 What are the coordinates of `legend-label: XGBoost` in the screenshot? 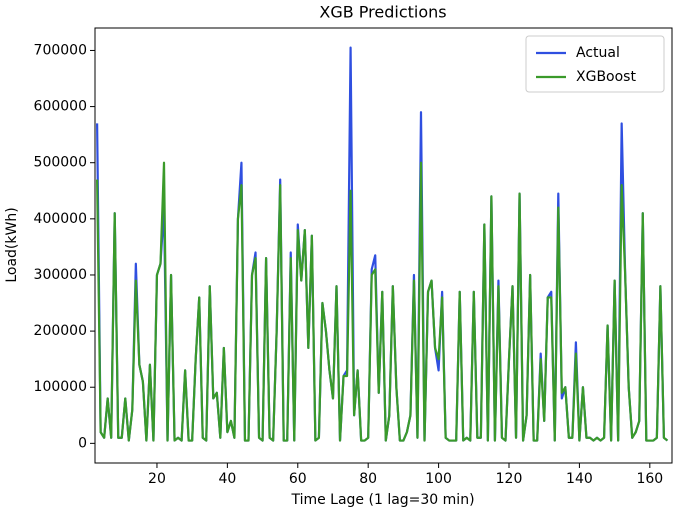 It's located at (606, 77).